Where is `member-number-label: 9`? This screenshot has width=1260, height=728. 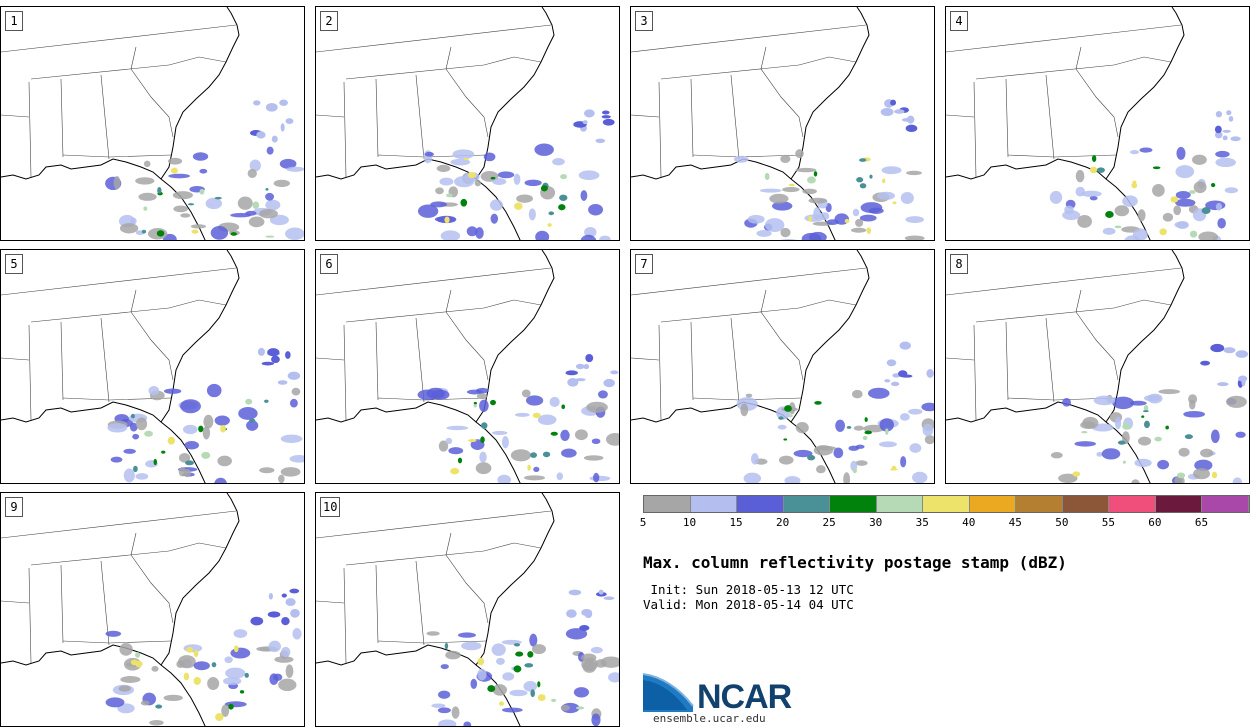 member-number-label: 9 is located at coordinates (14, 507).